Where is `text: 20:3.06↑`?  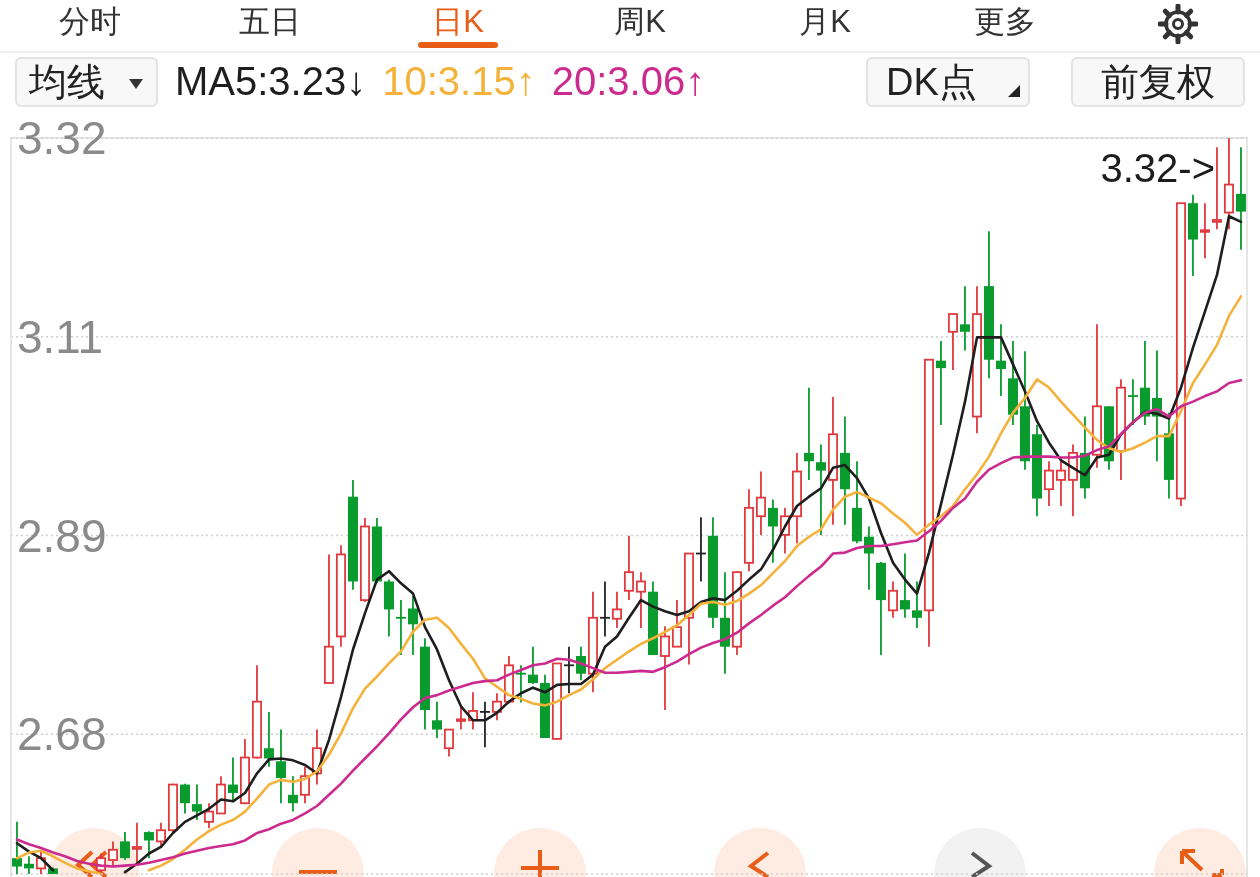
text: 20:3.06↑ is located at coordinates (628, 81).